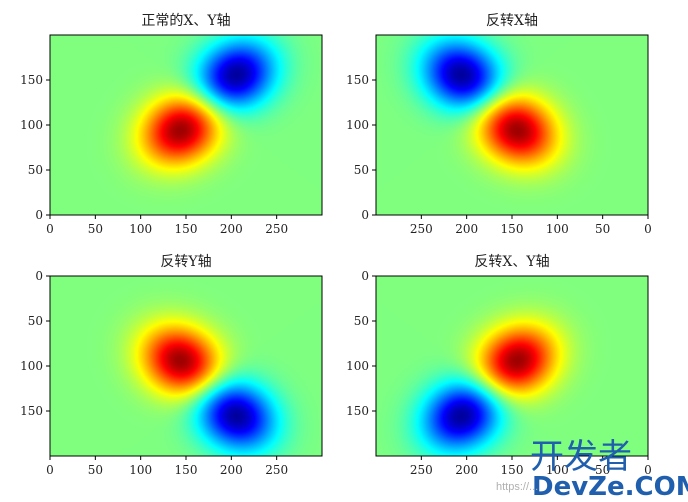 The width and height of the screenshot is (688, 502). I want to click on watermark-brand-cn: 开发者, so click(581, 457).